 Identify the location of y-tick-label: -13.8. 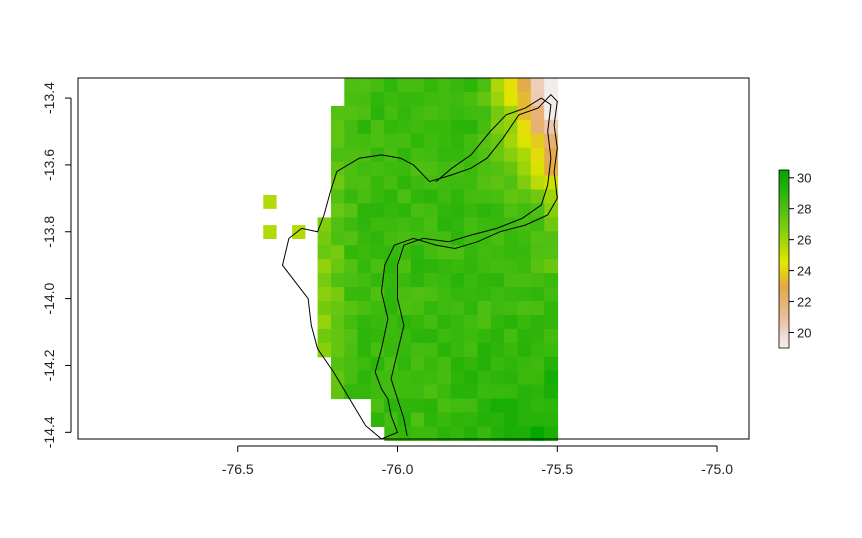
(49, 232).